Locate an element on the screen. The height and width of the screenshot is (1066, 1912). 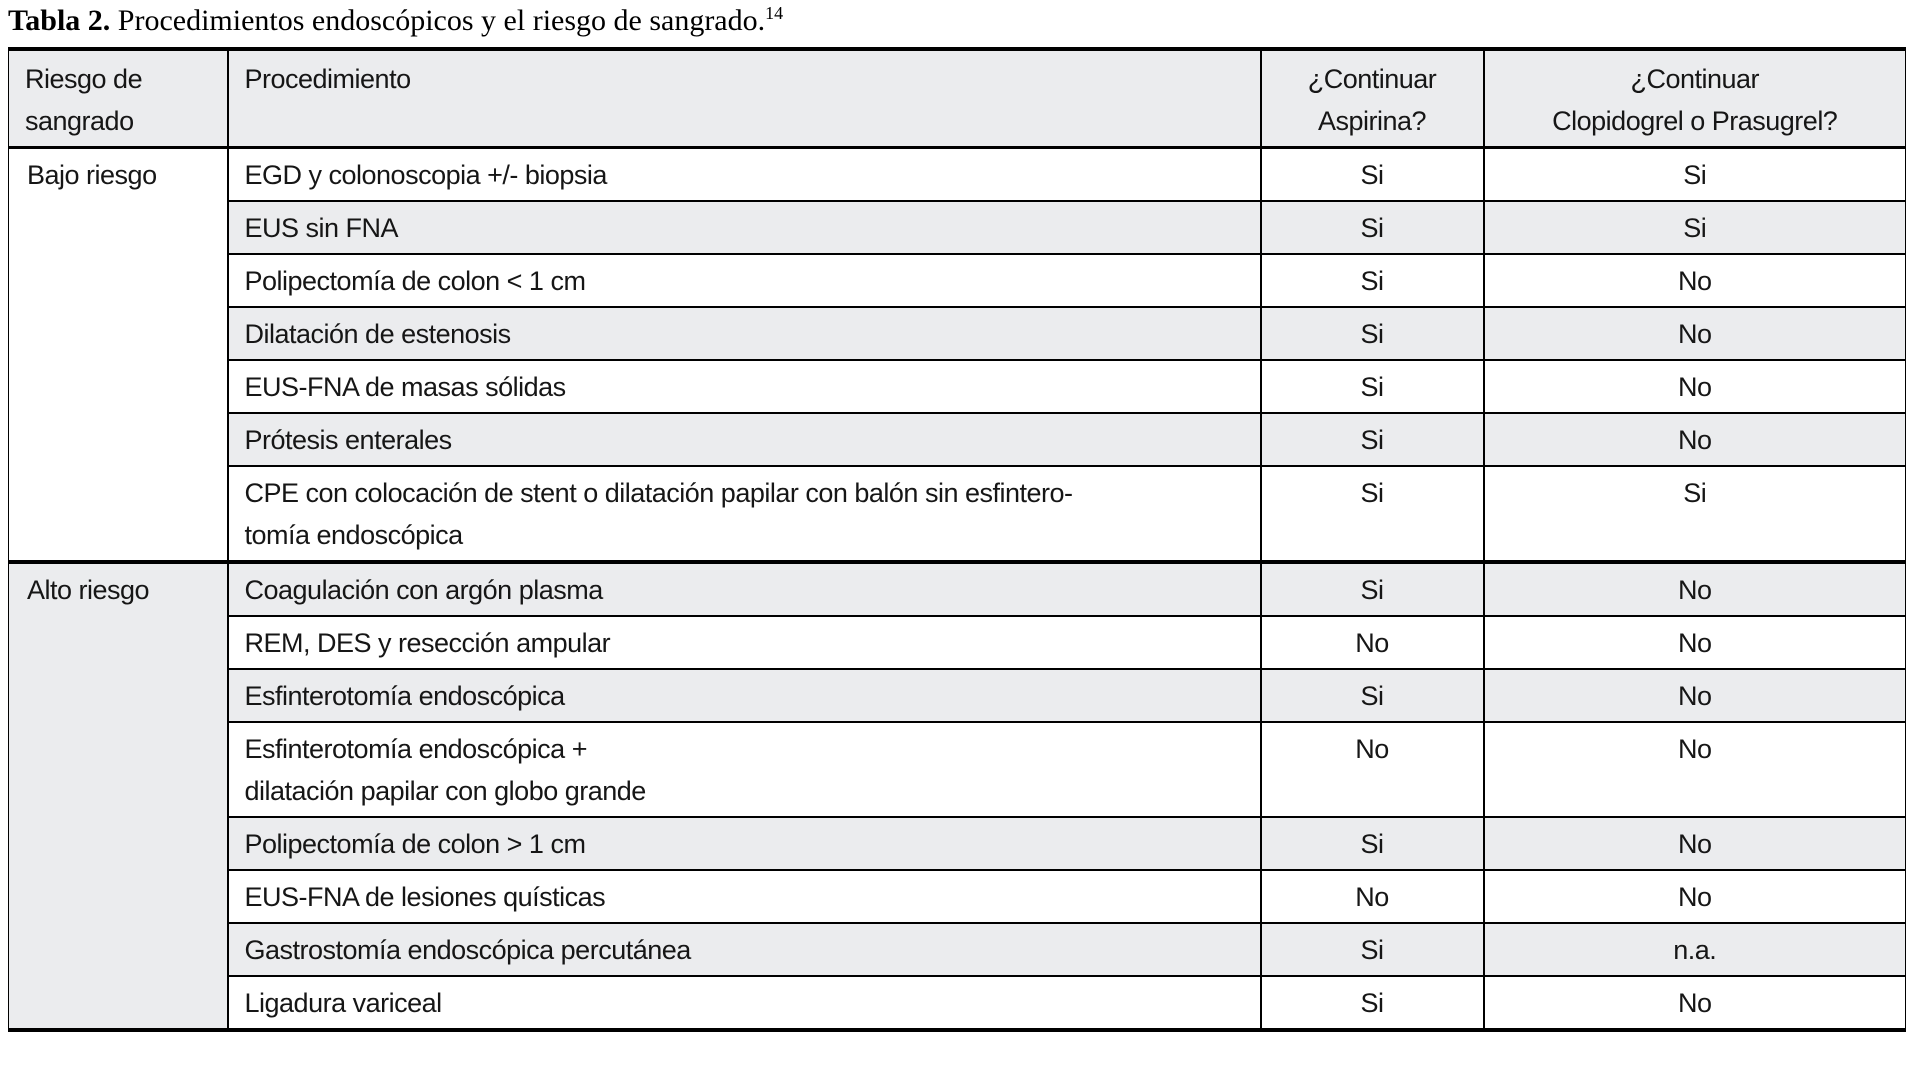
table-row: Esfinterotomía endoscópica Si No is located at coordinates (957, 695).